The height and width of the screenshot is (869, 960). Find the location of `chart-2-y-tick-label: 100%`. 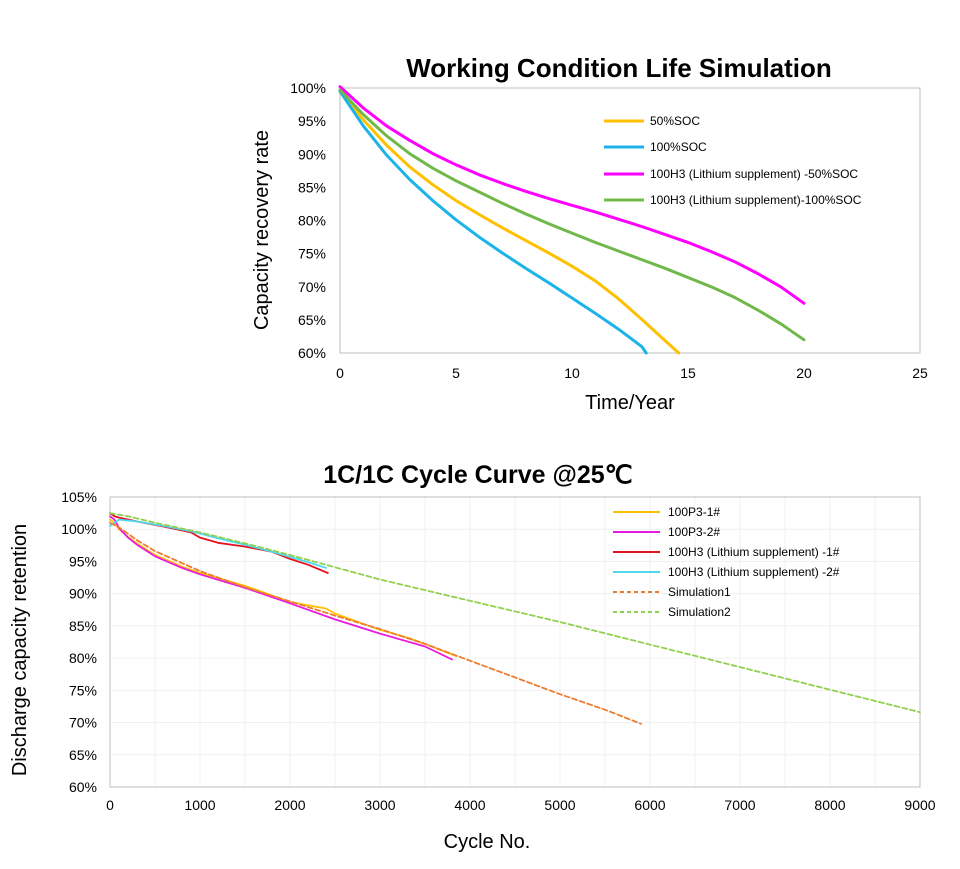

chart-2-y-tick-label: 100% is located at coordinates (79, 529).